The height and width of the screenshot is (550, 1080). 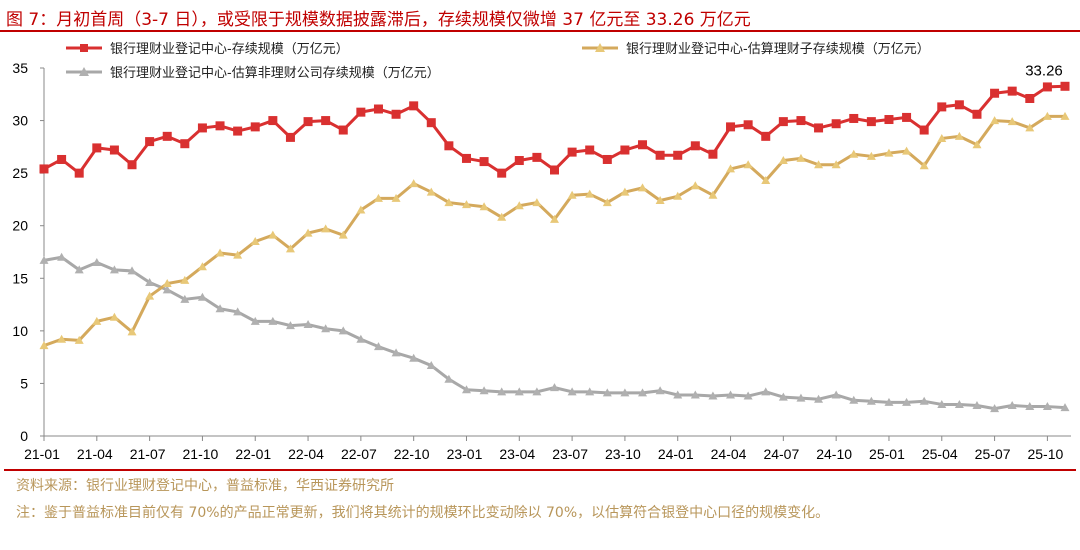 What do you see at coordinates (42, 454) in the screenshot?
I see `x-tick-label: 21-01` at bounding box center [42, 454].